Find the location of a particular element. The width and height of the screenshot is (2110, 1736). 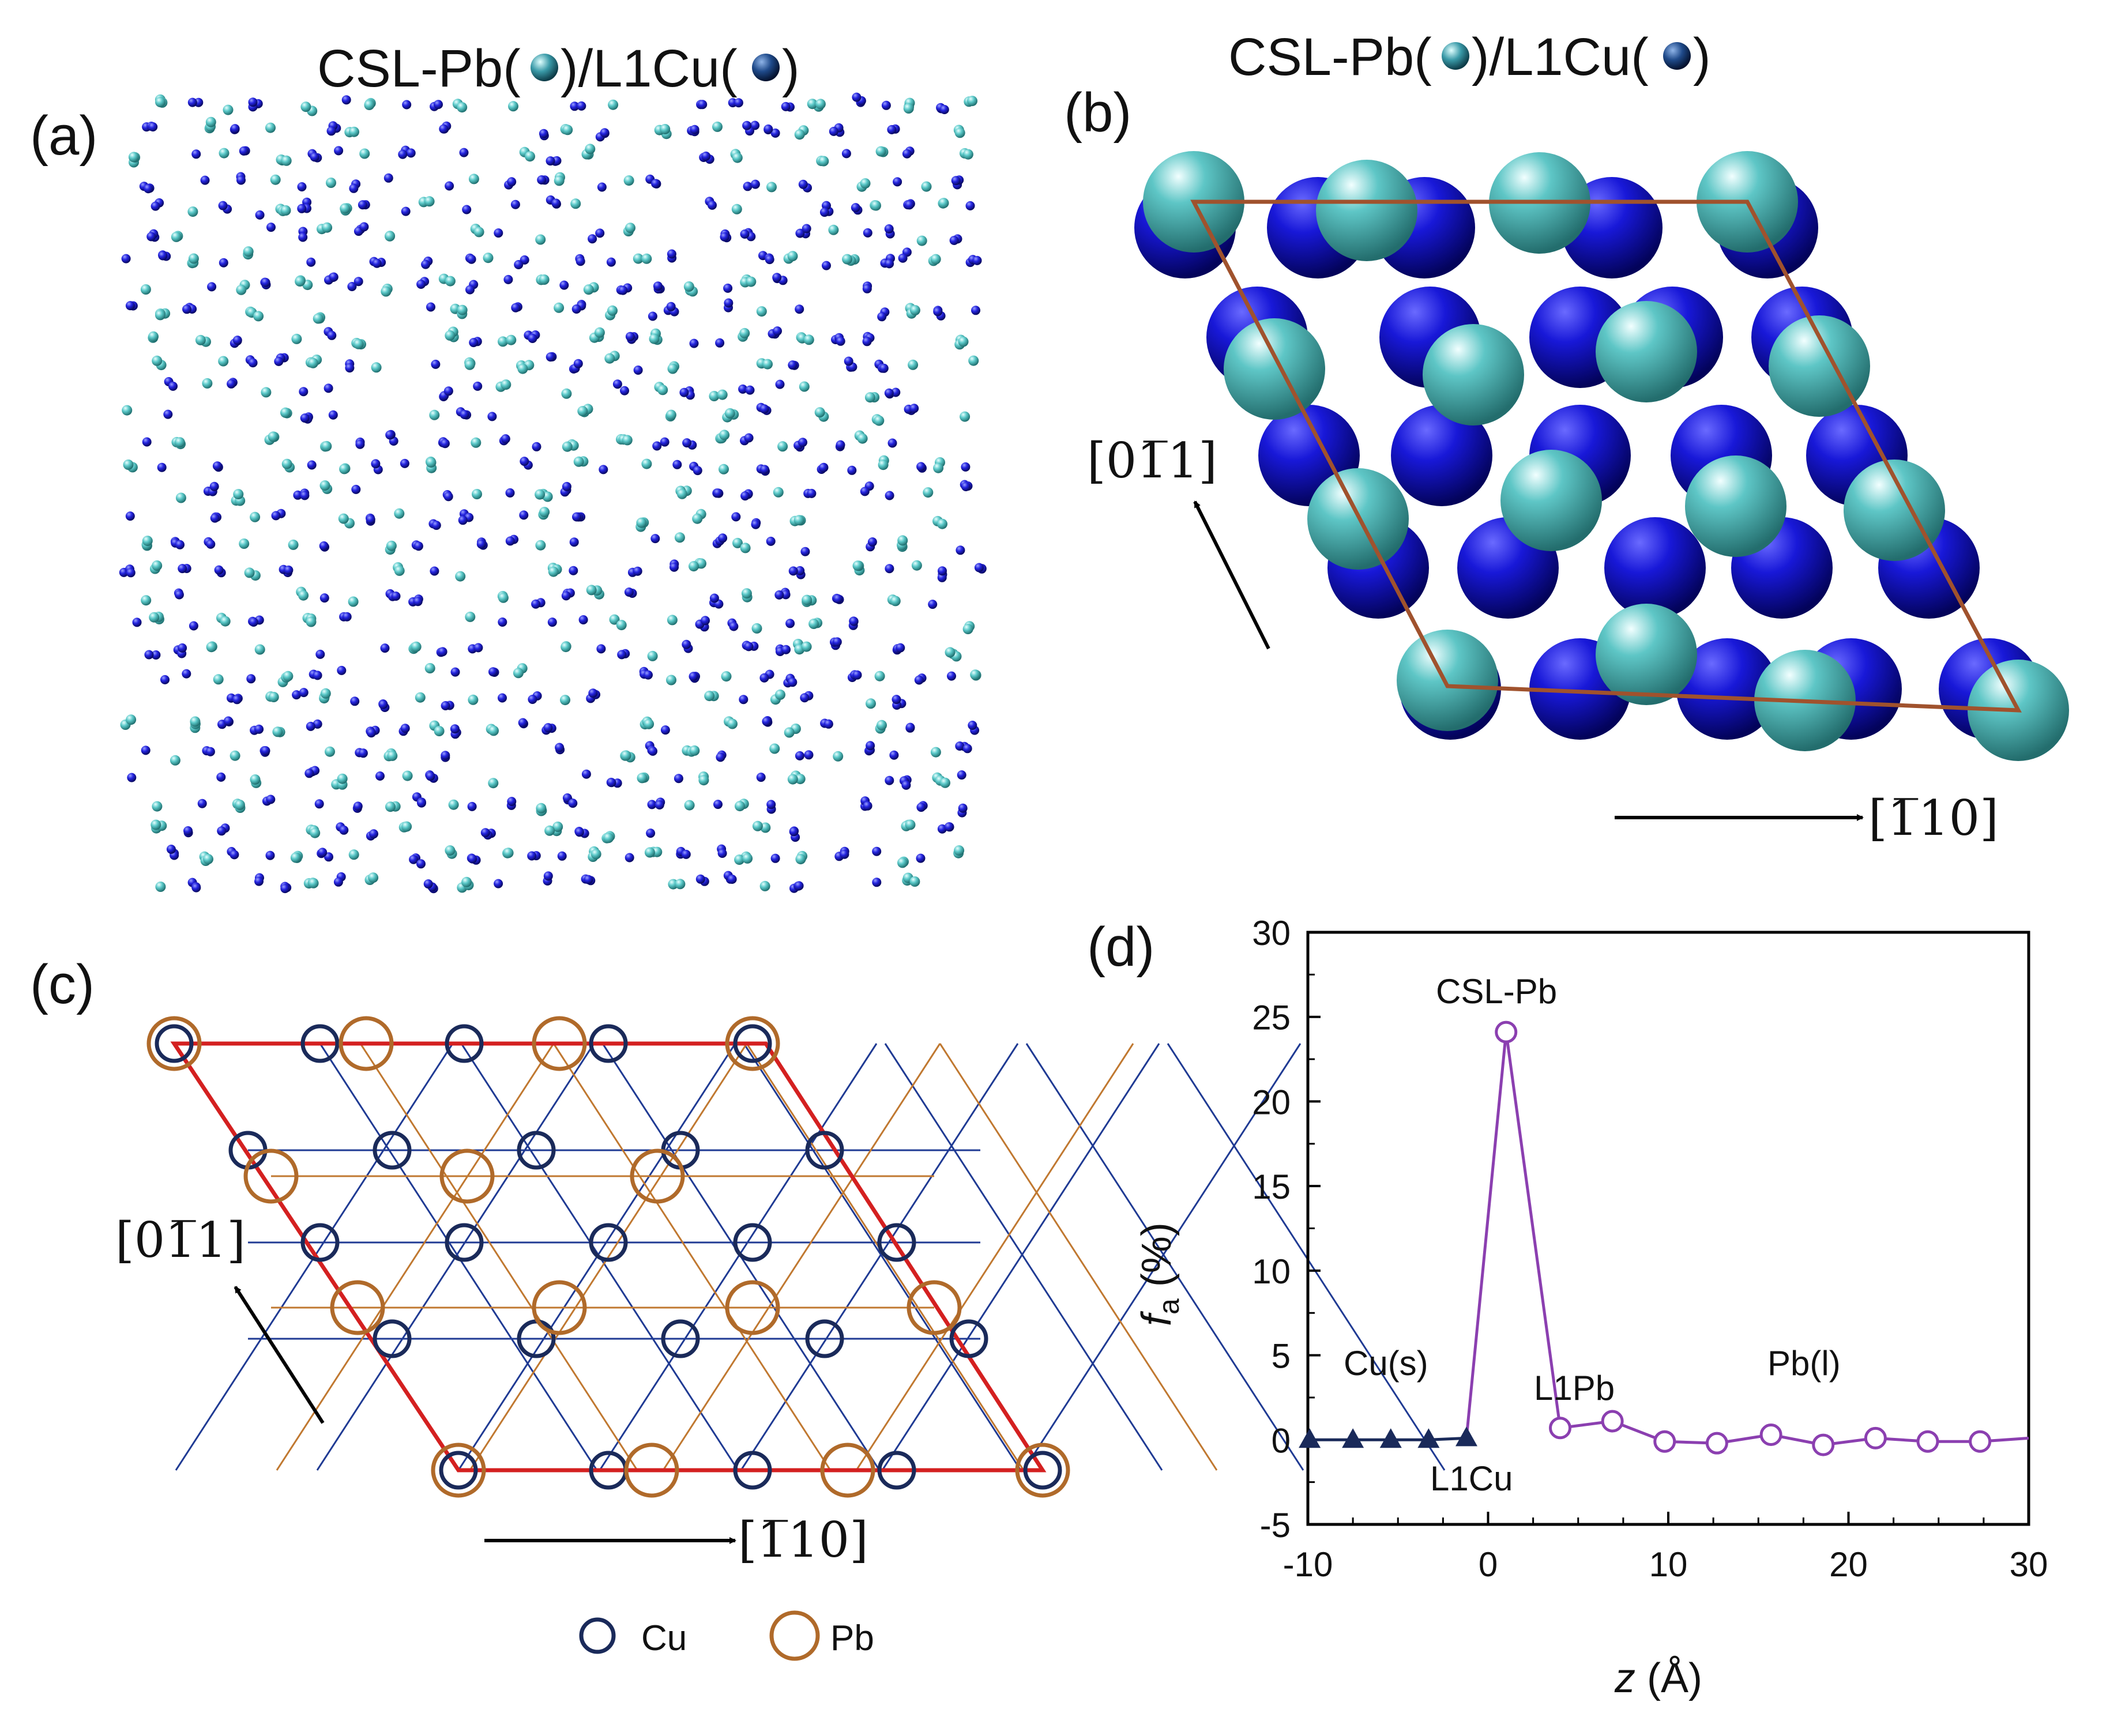

chart-axes: -5 0 5 10 15 20 25 30 -10 0 10 20 30 is located at coordinates (1650, 1249).